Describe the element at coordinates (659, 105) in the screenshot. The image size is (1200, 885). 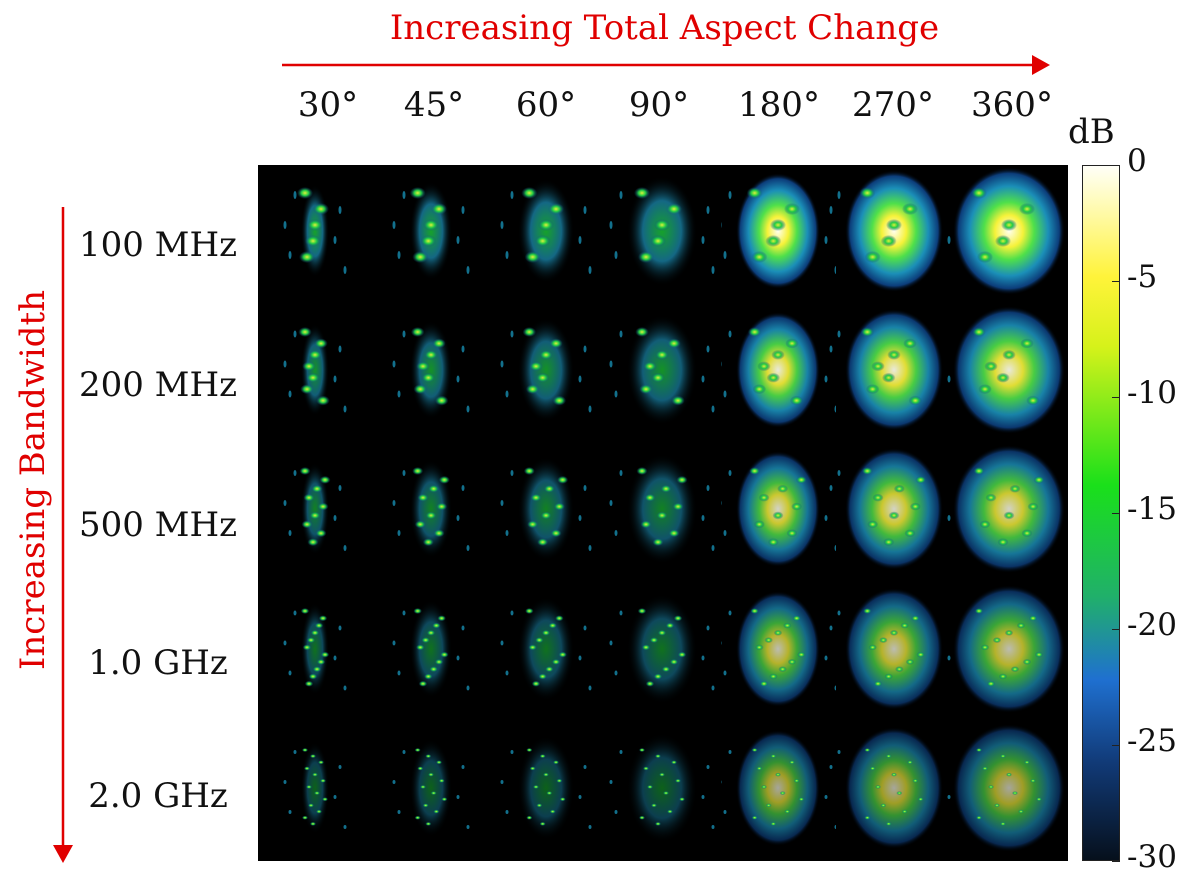
I see `column-label: 90°` at that location.